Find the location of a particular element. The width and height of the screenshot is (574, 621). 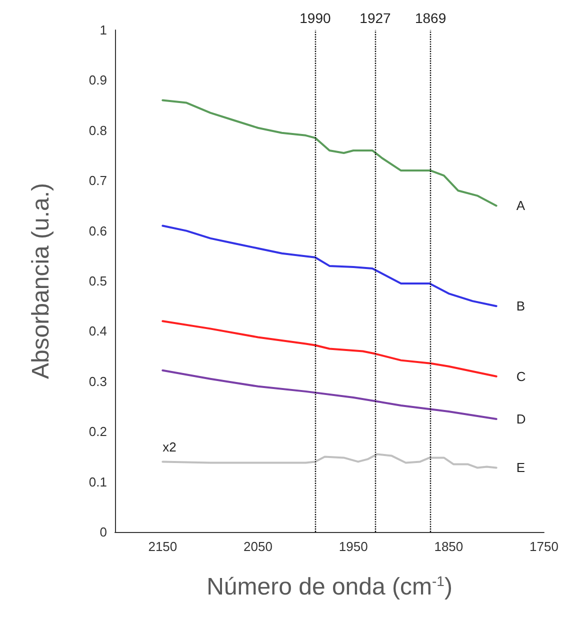

y-tick-label: 0.2 is located at coordinates (97, 432).